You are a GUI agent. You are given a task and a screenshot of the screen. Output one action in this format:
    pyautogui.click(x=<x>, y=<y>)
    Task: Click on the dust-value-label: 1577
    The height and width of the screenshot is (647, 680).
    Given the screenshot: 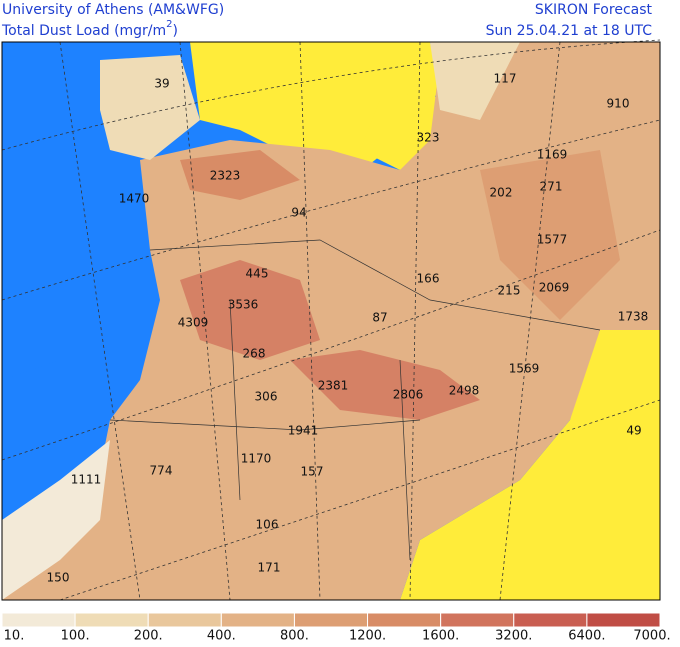 What is the action you would take?
    pyautogui.click(x=552, y=240)
    